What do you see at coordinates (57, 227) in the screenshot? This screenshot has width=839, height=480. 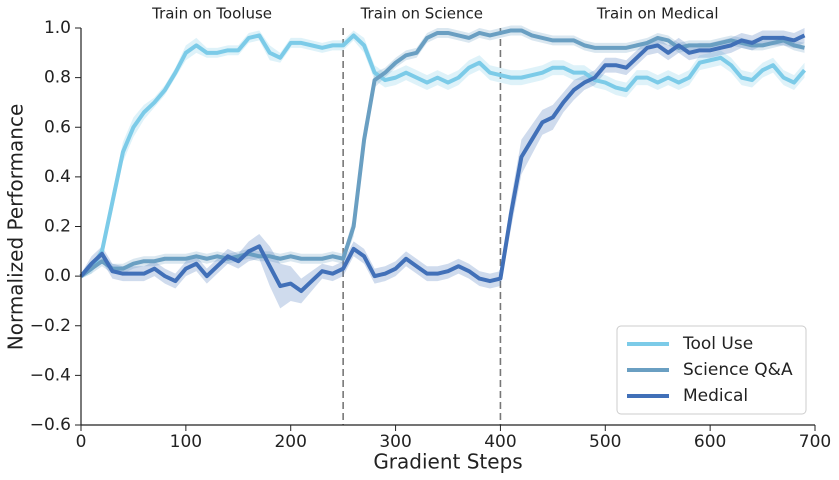 I see `y-tick-label: 0.2` at bounding box center [57, 227].